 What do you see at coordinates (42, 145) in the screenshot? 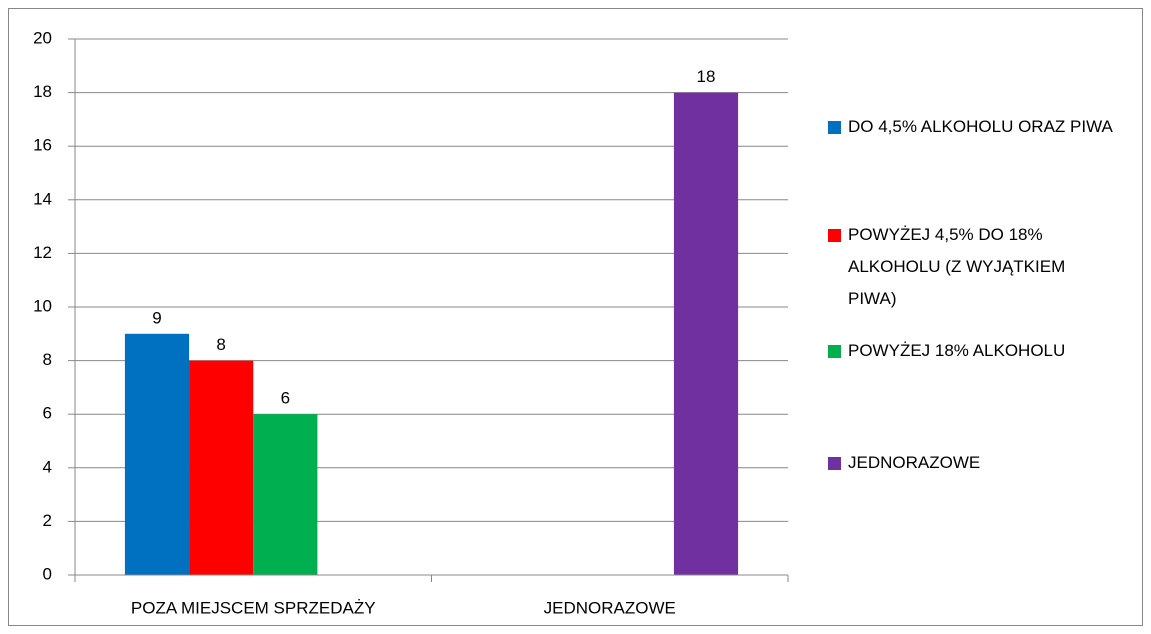
I see `y-tick-label: 16` at bounding box center [42, 145].